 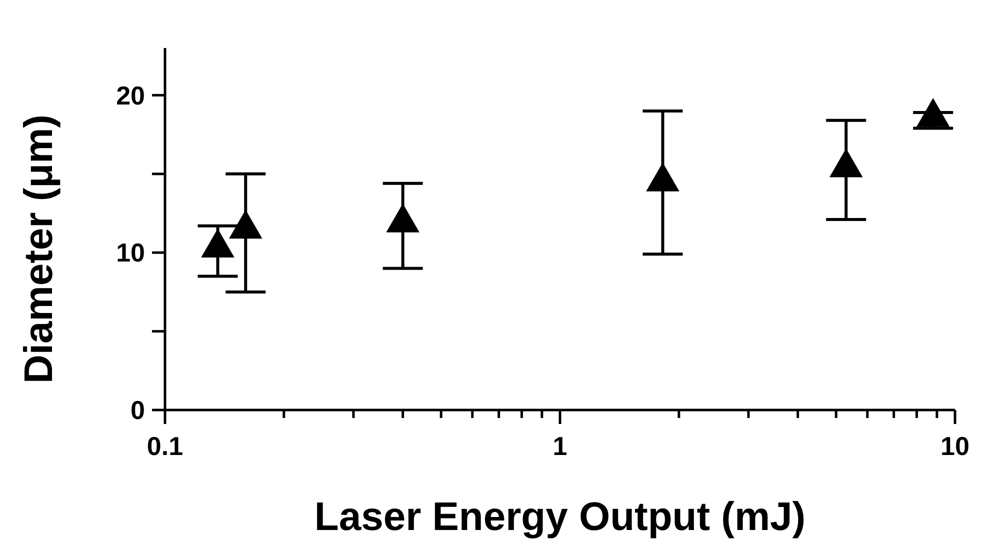 What do you see at coordinates (130, 253) in the screenshot?
I see `y-tick-label: 10` at bounding box center [130, 253].